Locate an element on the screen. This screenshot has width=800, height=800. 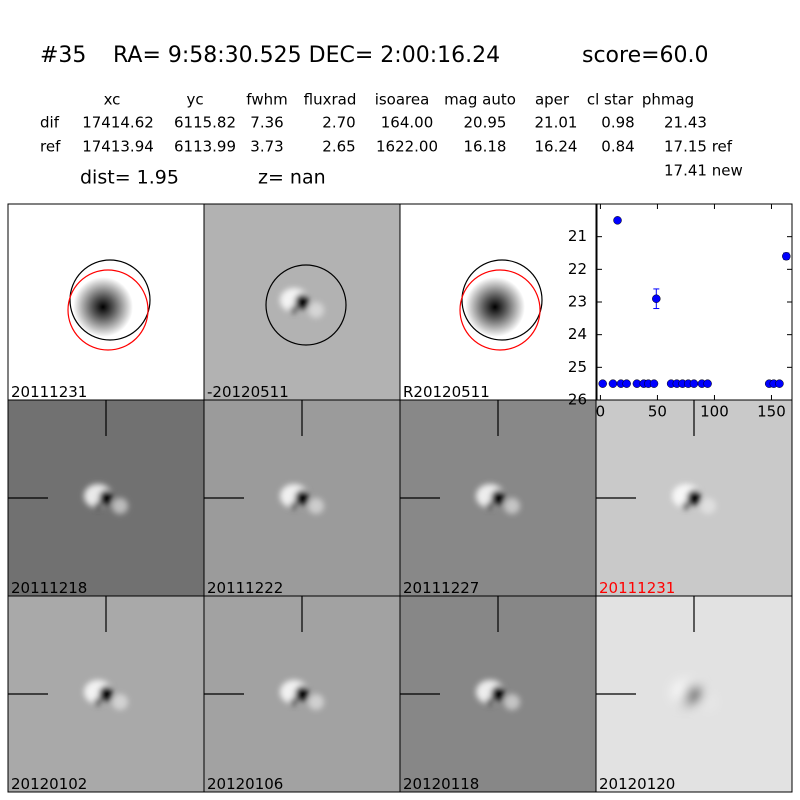
table-cell: 0.84 is located at coordinates (617, 147).